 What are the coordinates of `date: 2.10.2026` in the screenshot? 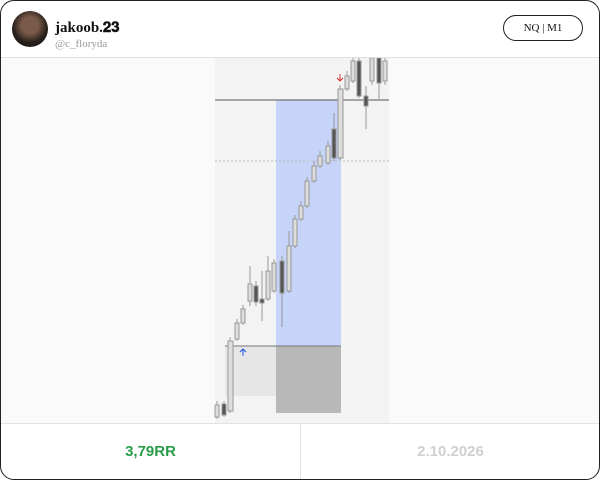 It's located at (450, 451).